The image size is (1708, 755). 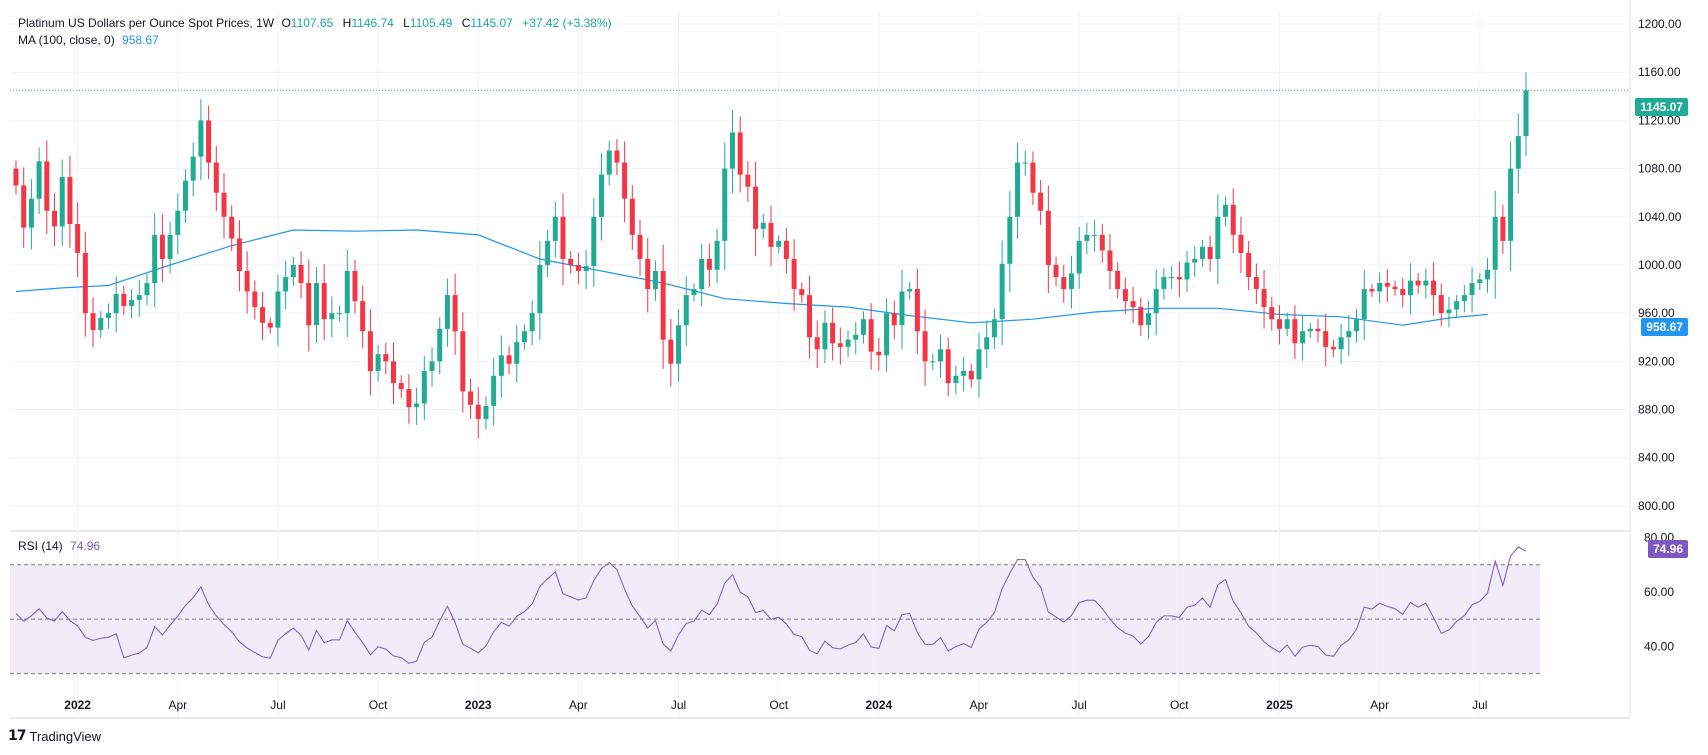 I want to click on close-value: 1145.07, so click(x=491, y=23).